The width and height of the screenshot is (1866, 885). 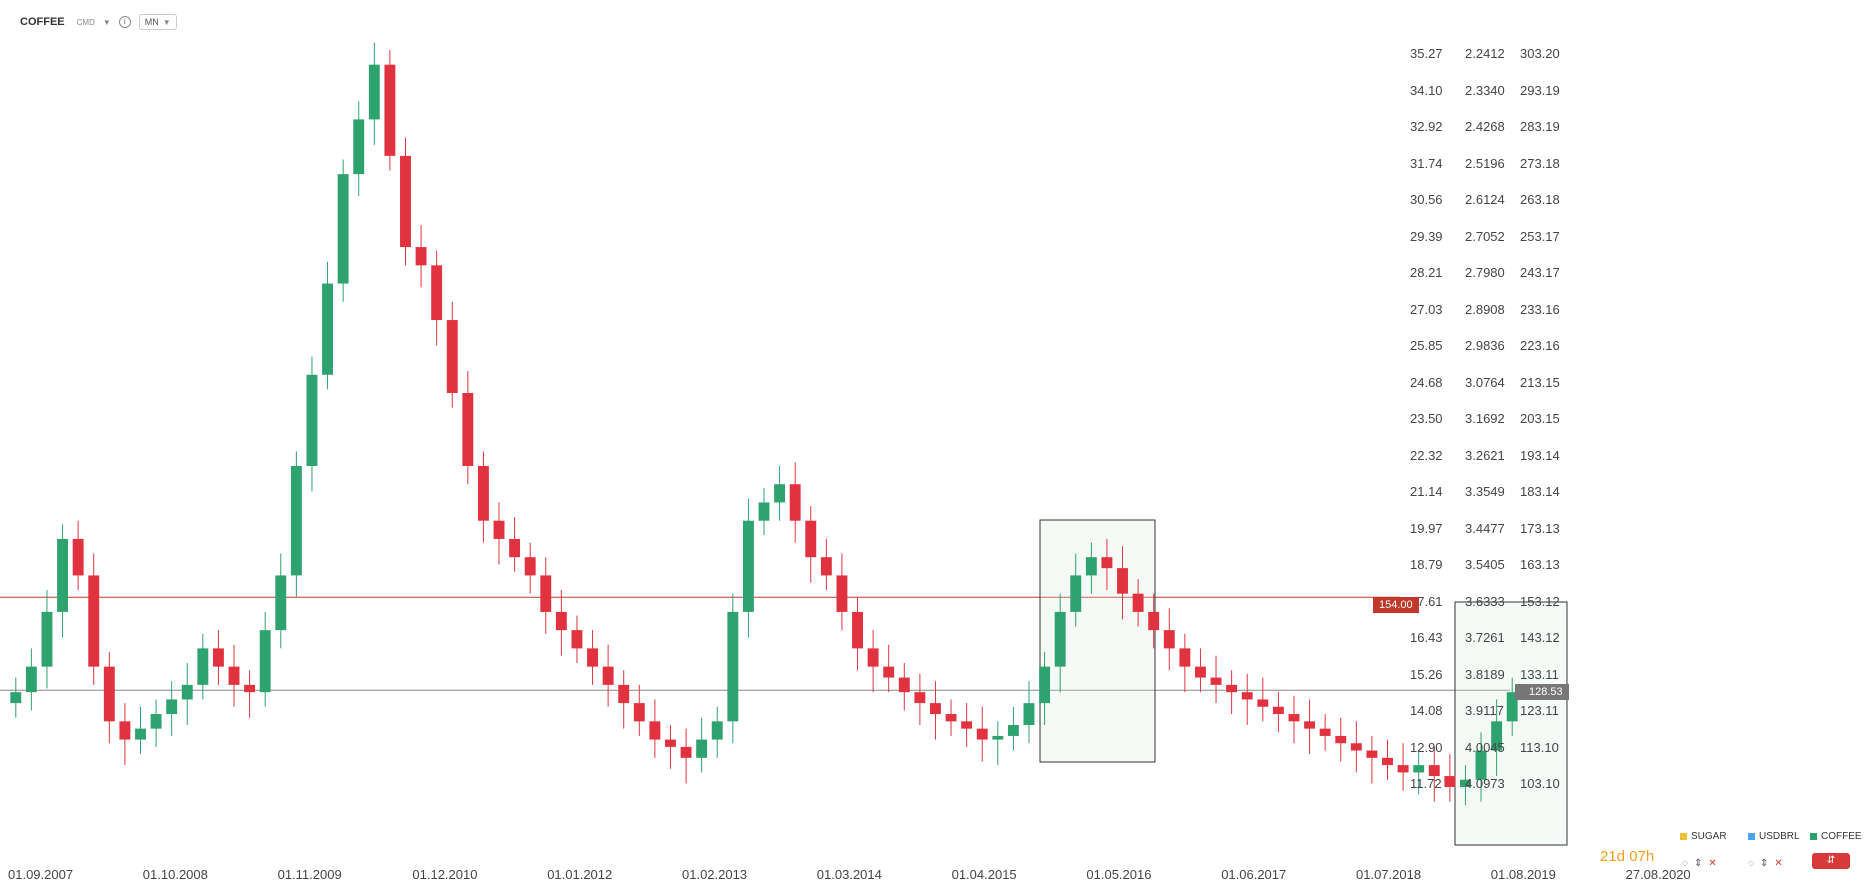 What do you see at coordinates (42, 22) in the screenshot?
I see `symbol-label: COFFEE` at bounding box center [42, 22].